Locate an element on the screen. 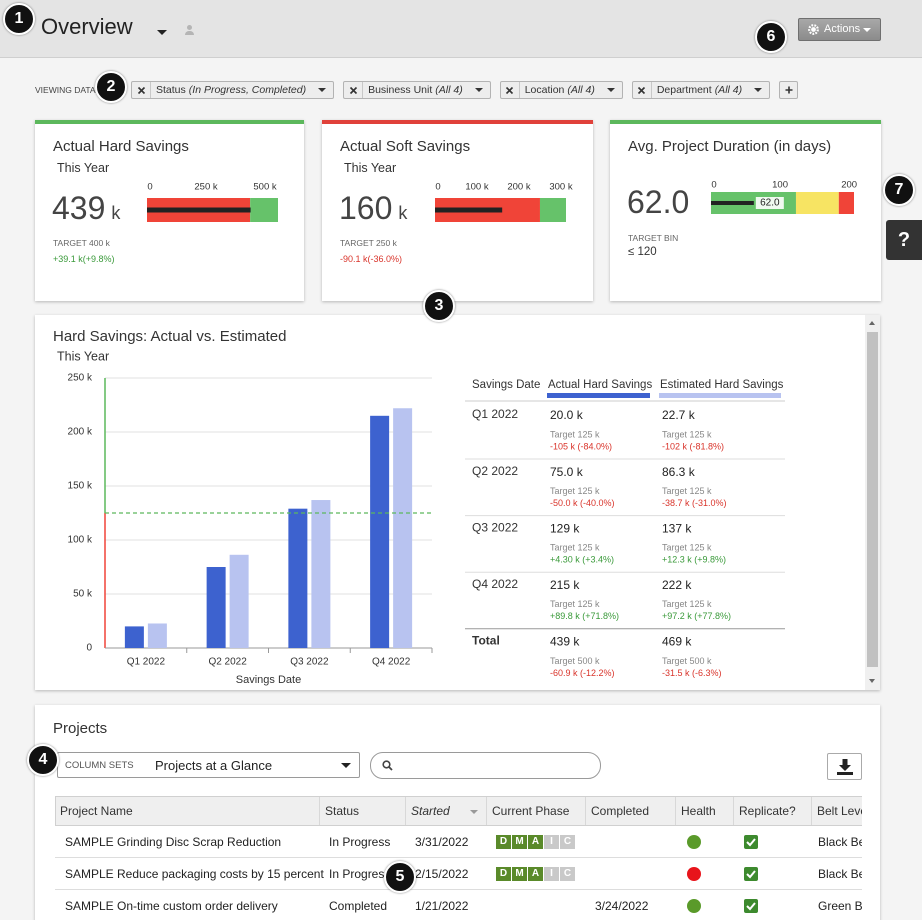 The width and height of the screenshot is (922, 920). download-button is located at coordinates (844, 766).